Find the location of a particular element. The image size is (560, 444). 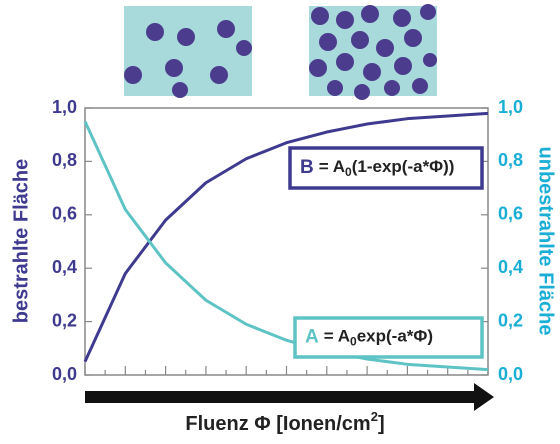

formula: A = A0exp(-a*Φ) is located at coordinates (369, 338).